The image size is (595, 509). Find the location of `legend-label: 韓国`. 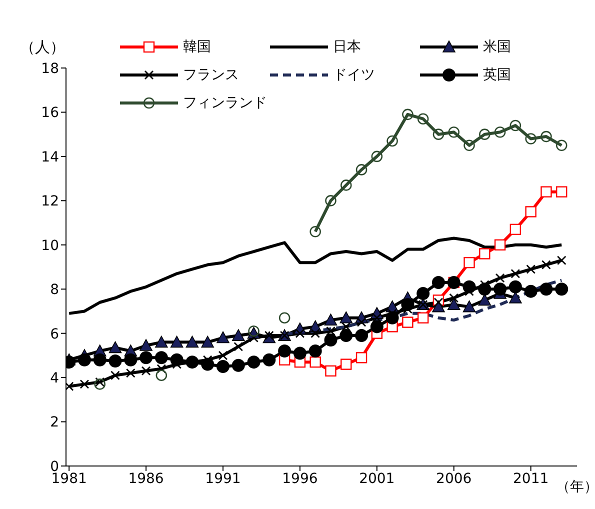

legend-label: 韓国 is located at coordinates (197, 47).